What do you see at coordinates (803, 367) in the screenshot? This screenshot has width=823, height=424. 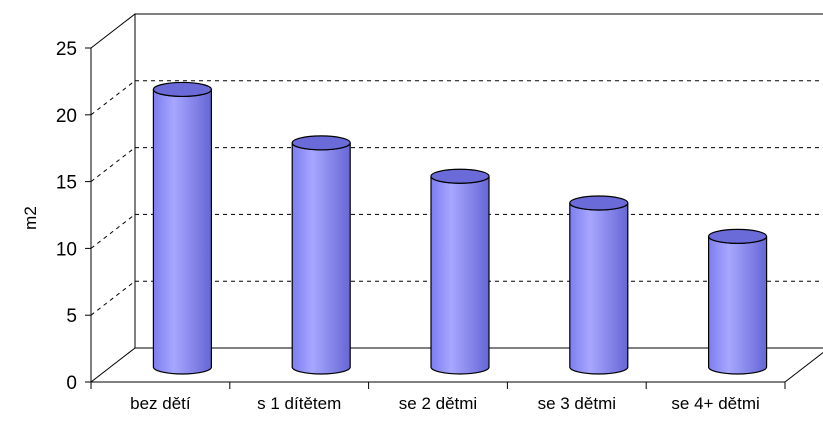 I see `floor-right-edge` at bounding box center [803, 367].